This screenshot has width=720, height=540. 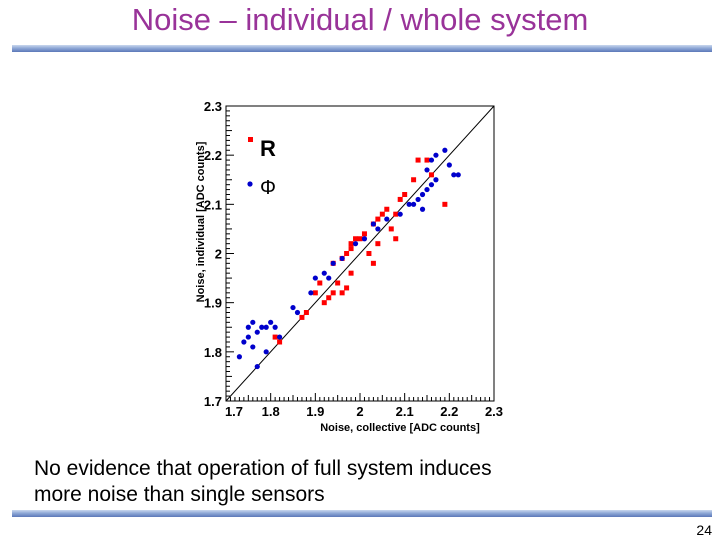 I want to click on x-tick-label: 2.1, so click(x=405, y=411).